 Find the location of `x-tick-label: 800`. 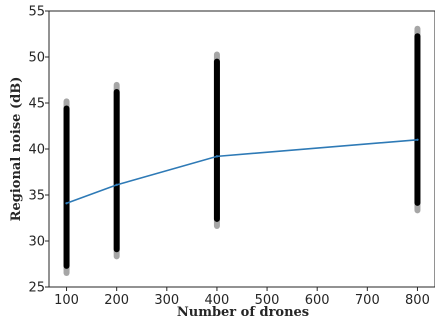

x-tick-label: 800 is located at coordinates (417, 300).